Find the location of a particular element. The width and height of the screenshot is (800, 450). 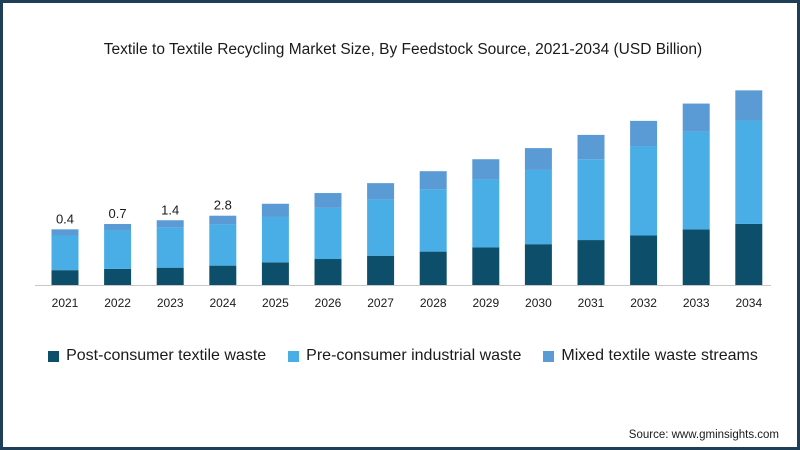

x-tick-label: 2028 is located at coordinates (433, 303).